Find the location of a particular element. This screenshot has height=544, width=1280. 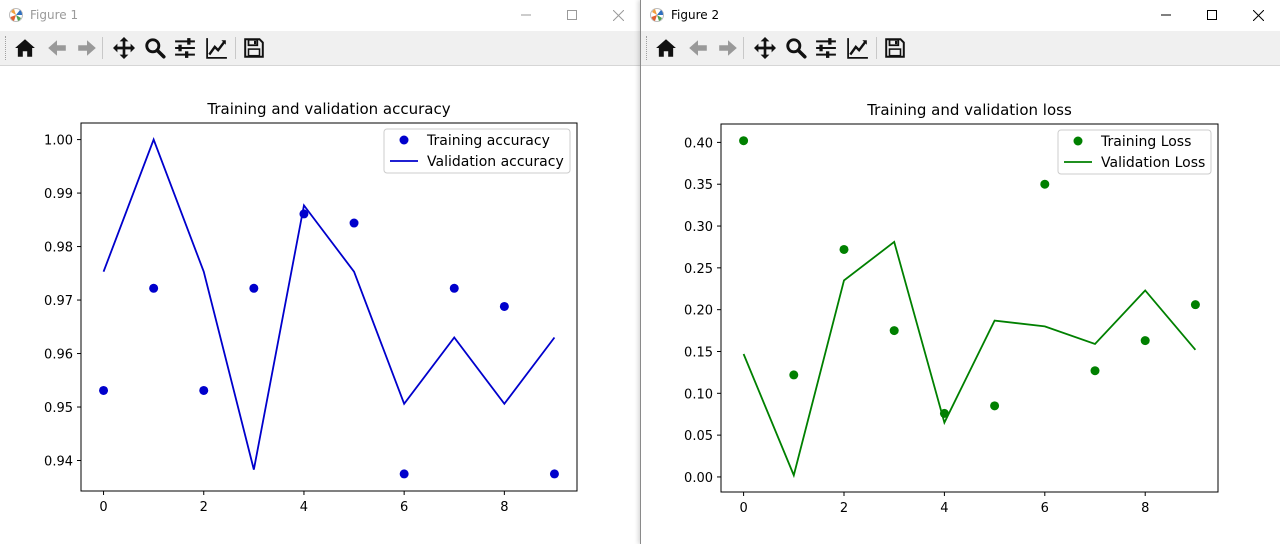

close-icon is located at coordinates (1258, 15).